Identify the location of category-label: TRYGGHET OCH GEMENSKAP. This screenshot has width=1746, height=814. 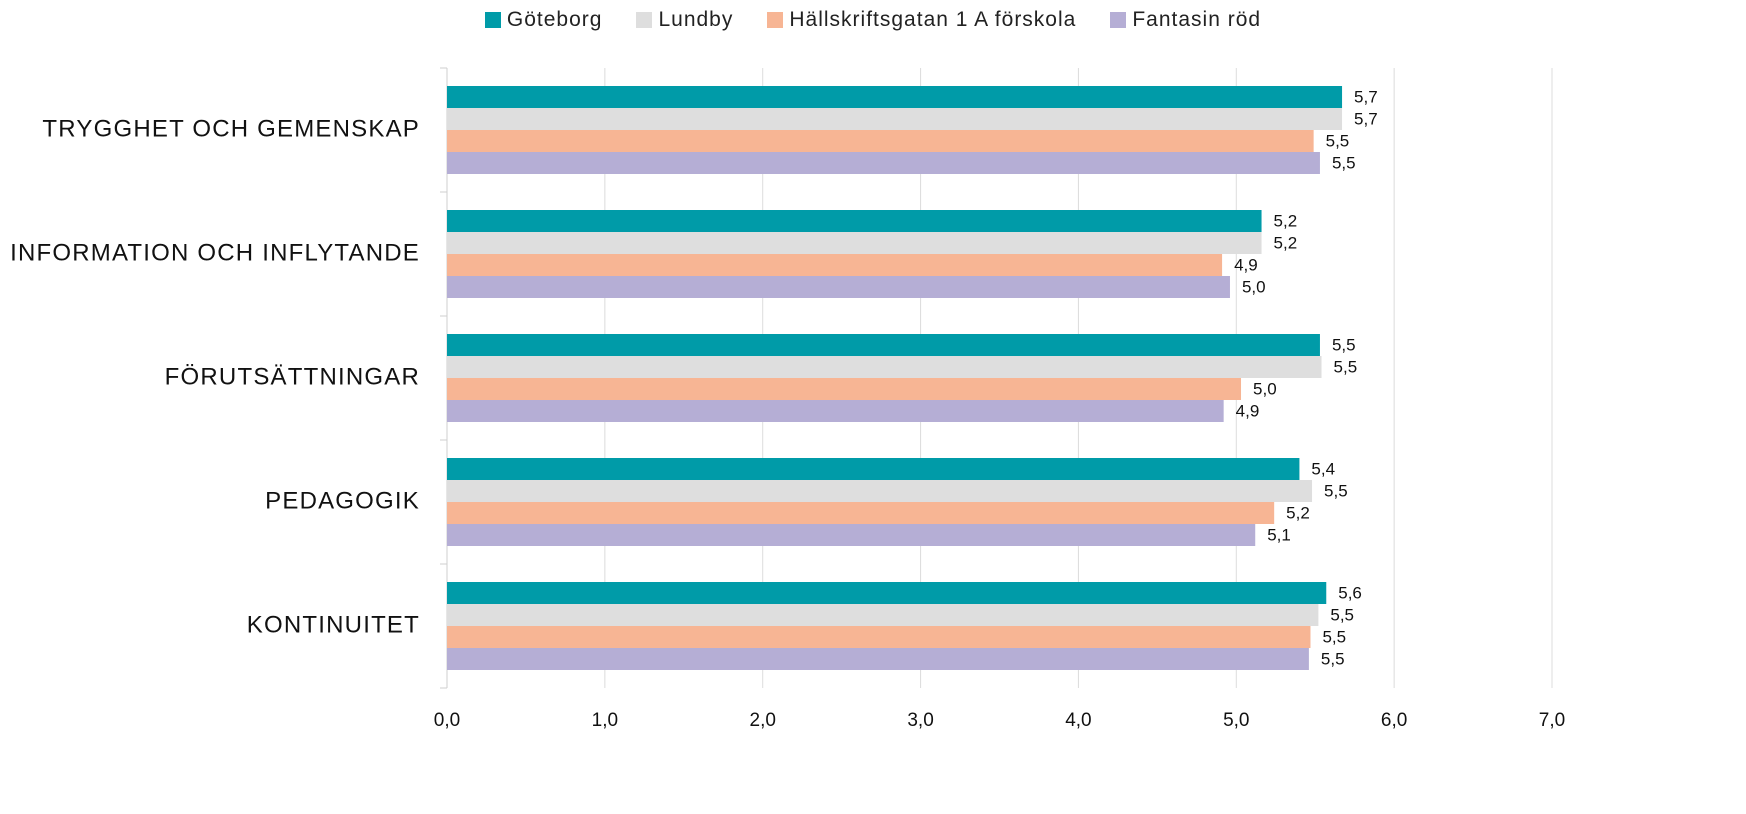
(231, 128).